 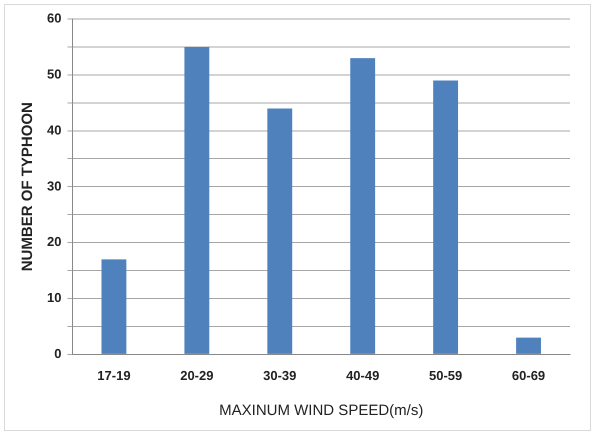 What do you see at coordinates (363, 375) in the screenshot?
I see `x-tick-label: 40-49` at bounding box center [363, 375].